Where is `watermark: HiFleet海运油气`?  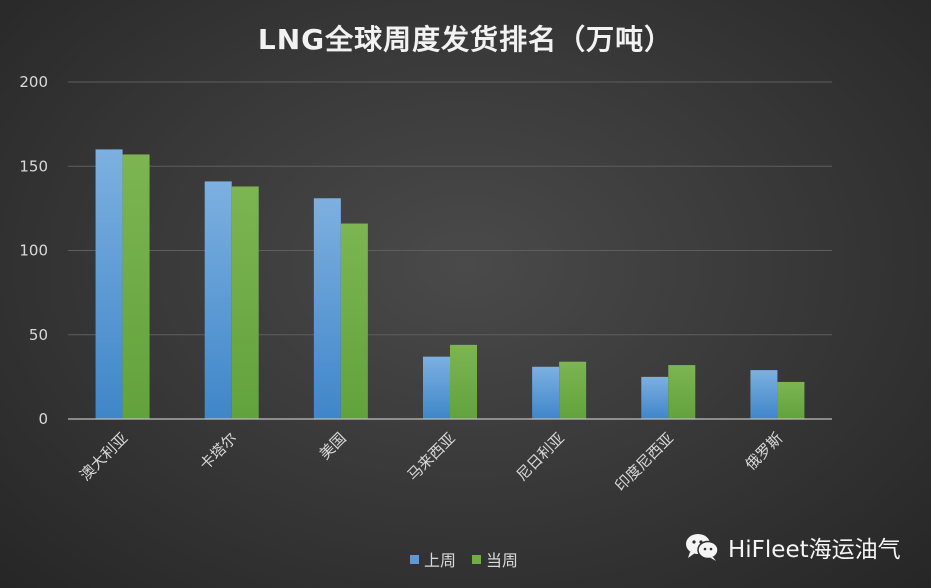 watermark: HiFleet海运油气 is located at coordinates (792, 547).